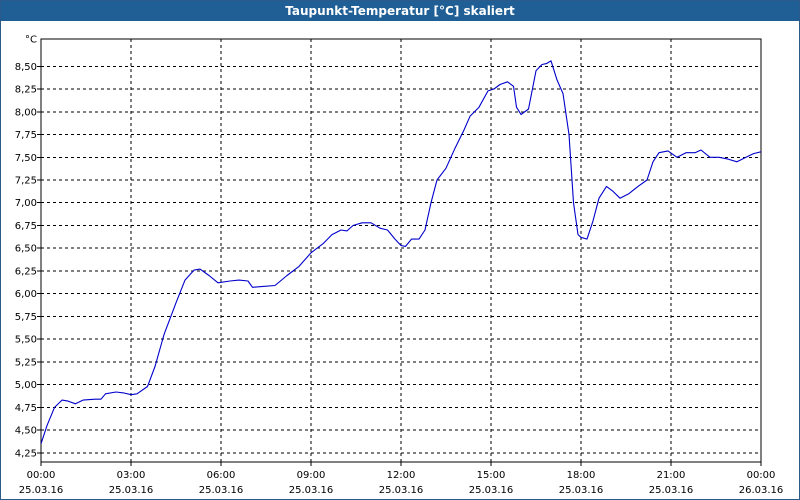 This screenshot has width=800, height=500. I want to click on y-tick-label: 4,50, so click(26, 431).